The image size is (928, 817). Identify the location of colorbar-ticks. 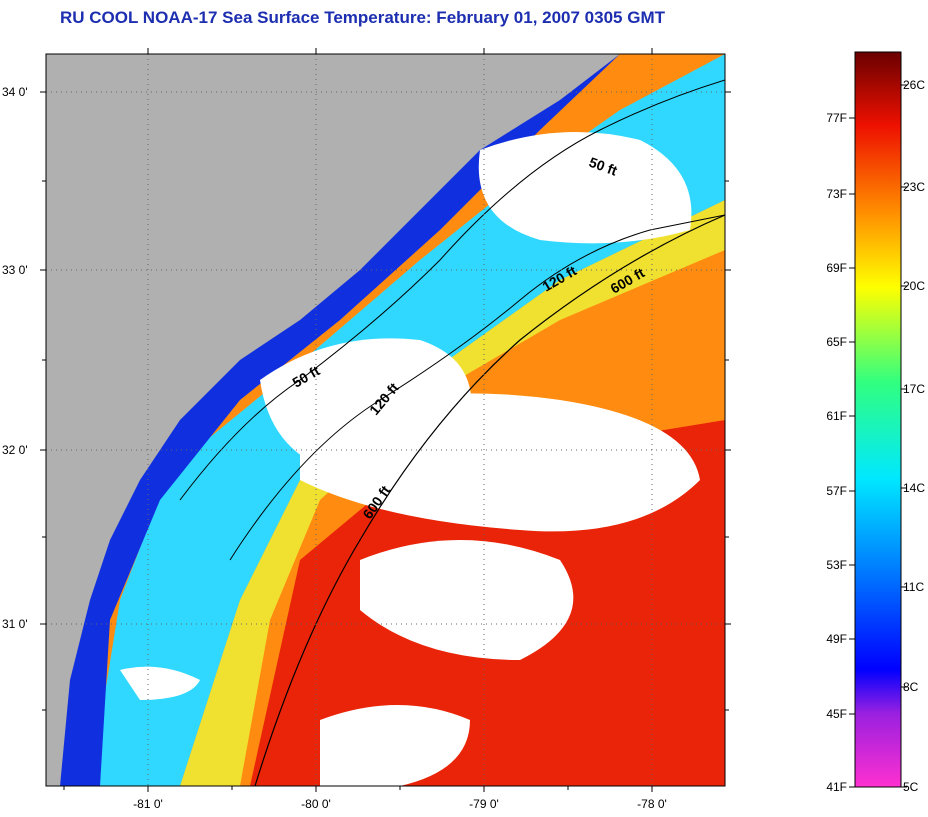
(878, 436).